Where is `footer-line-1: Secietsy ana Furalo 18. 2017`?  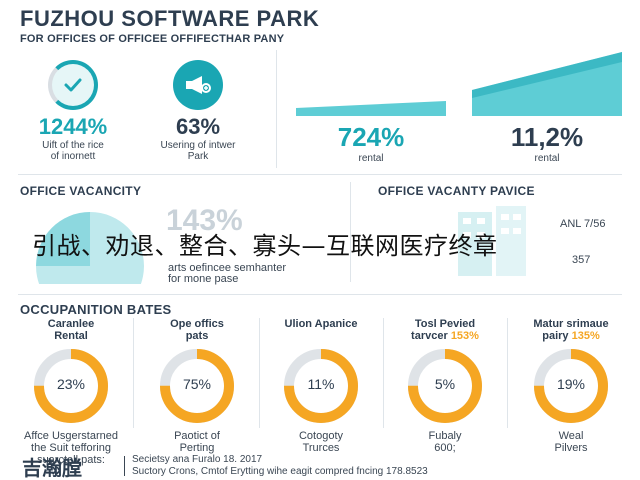
footer-line-1: Secietsy ana Furalo 18. 2017 is located at coordinates (197, 459).